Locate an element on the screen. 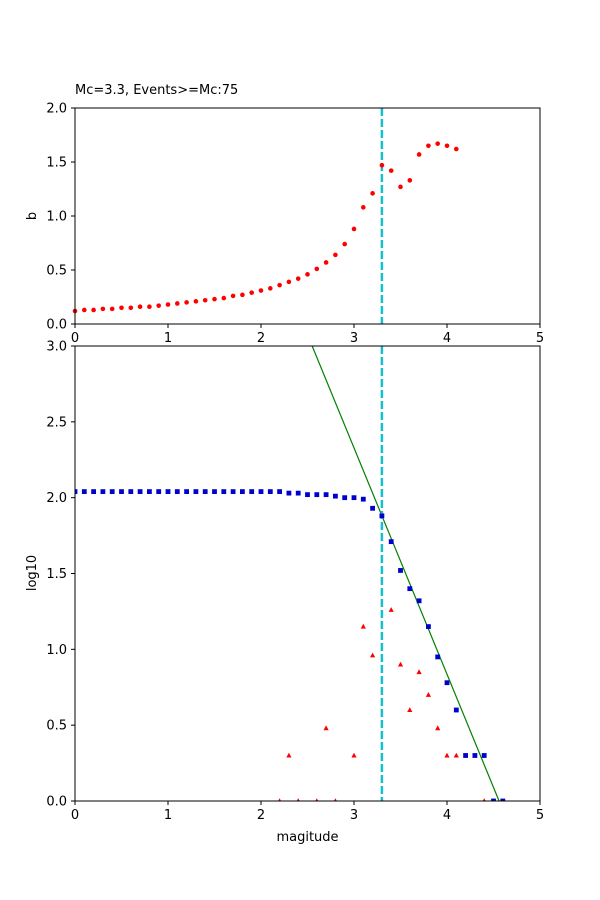 This screenshot has width=600, height=900. x-tick-label: 0 is located at coordinates (75, 338).